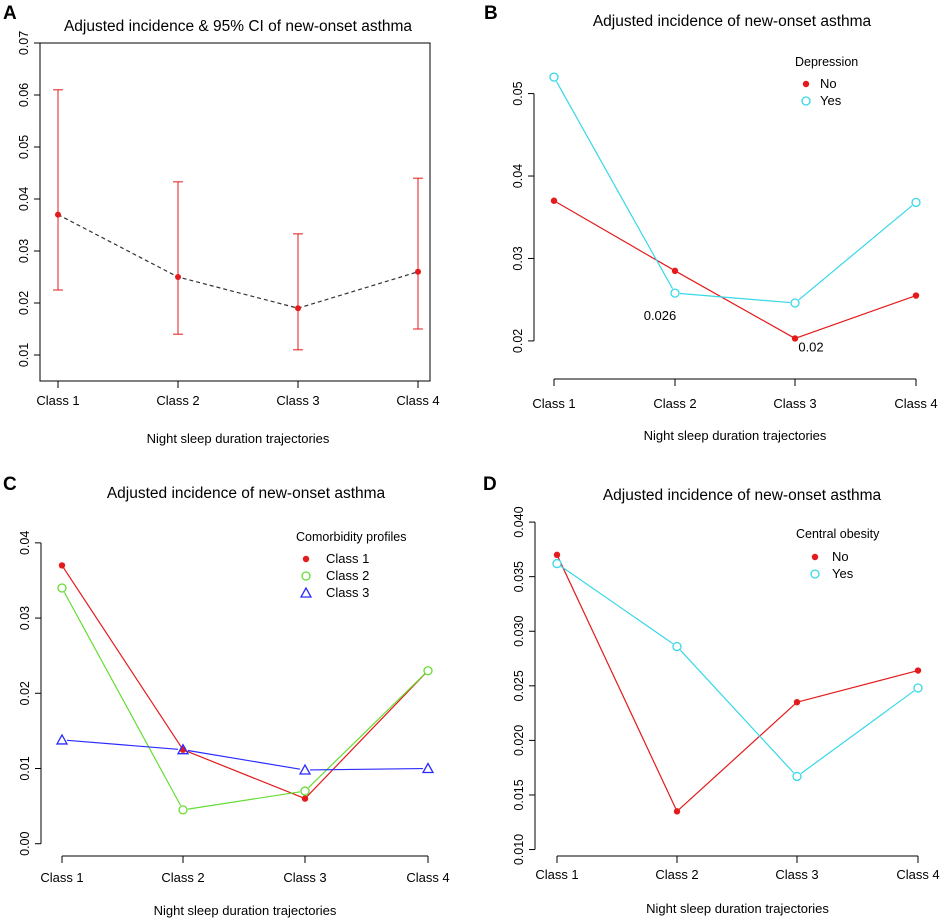 This screenshot has width=941, height=922. I want to click on series-estimate, so click(238, 220).